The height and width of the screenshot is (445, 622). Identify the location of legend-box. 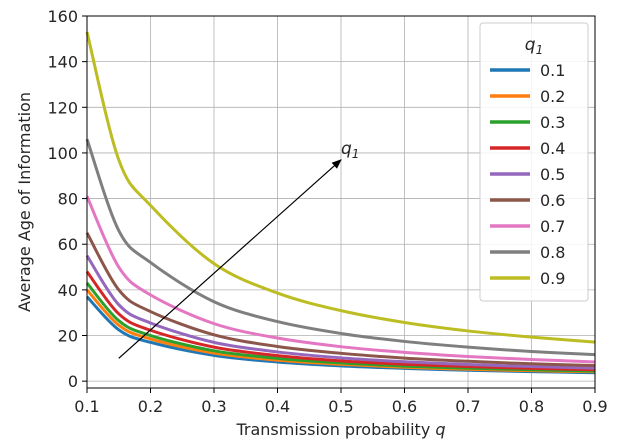
(534, 162).